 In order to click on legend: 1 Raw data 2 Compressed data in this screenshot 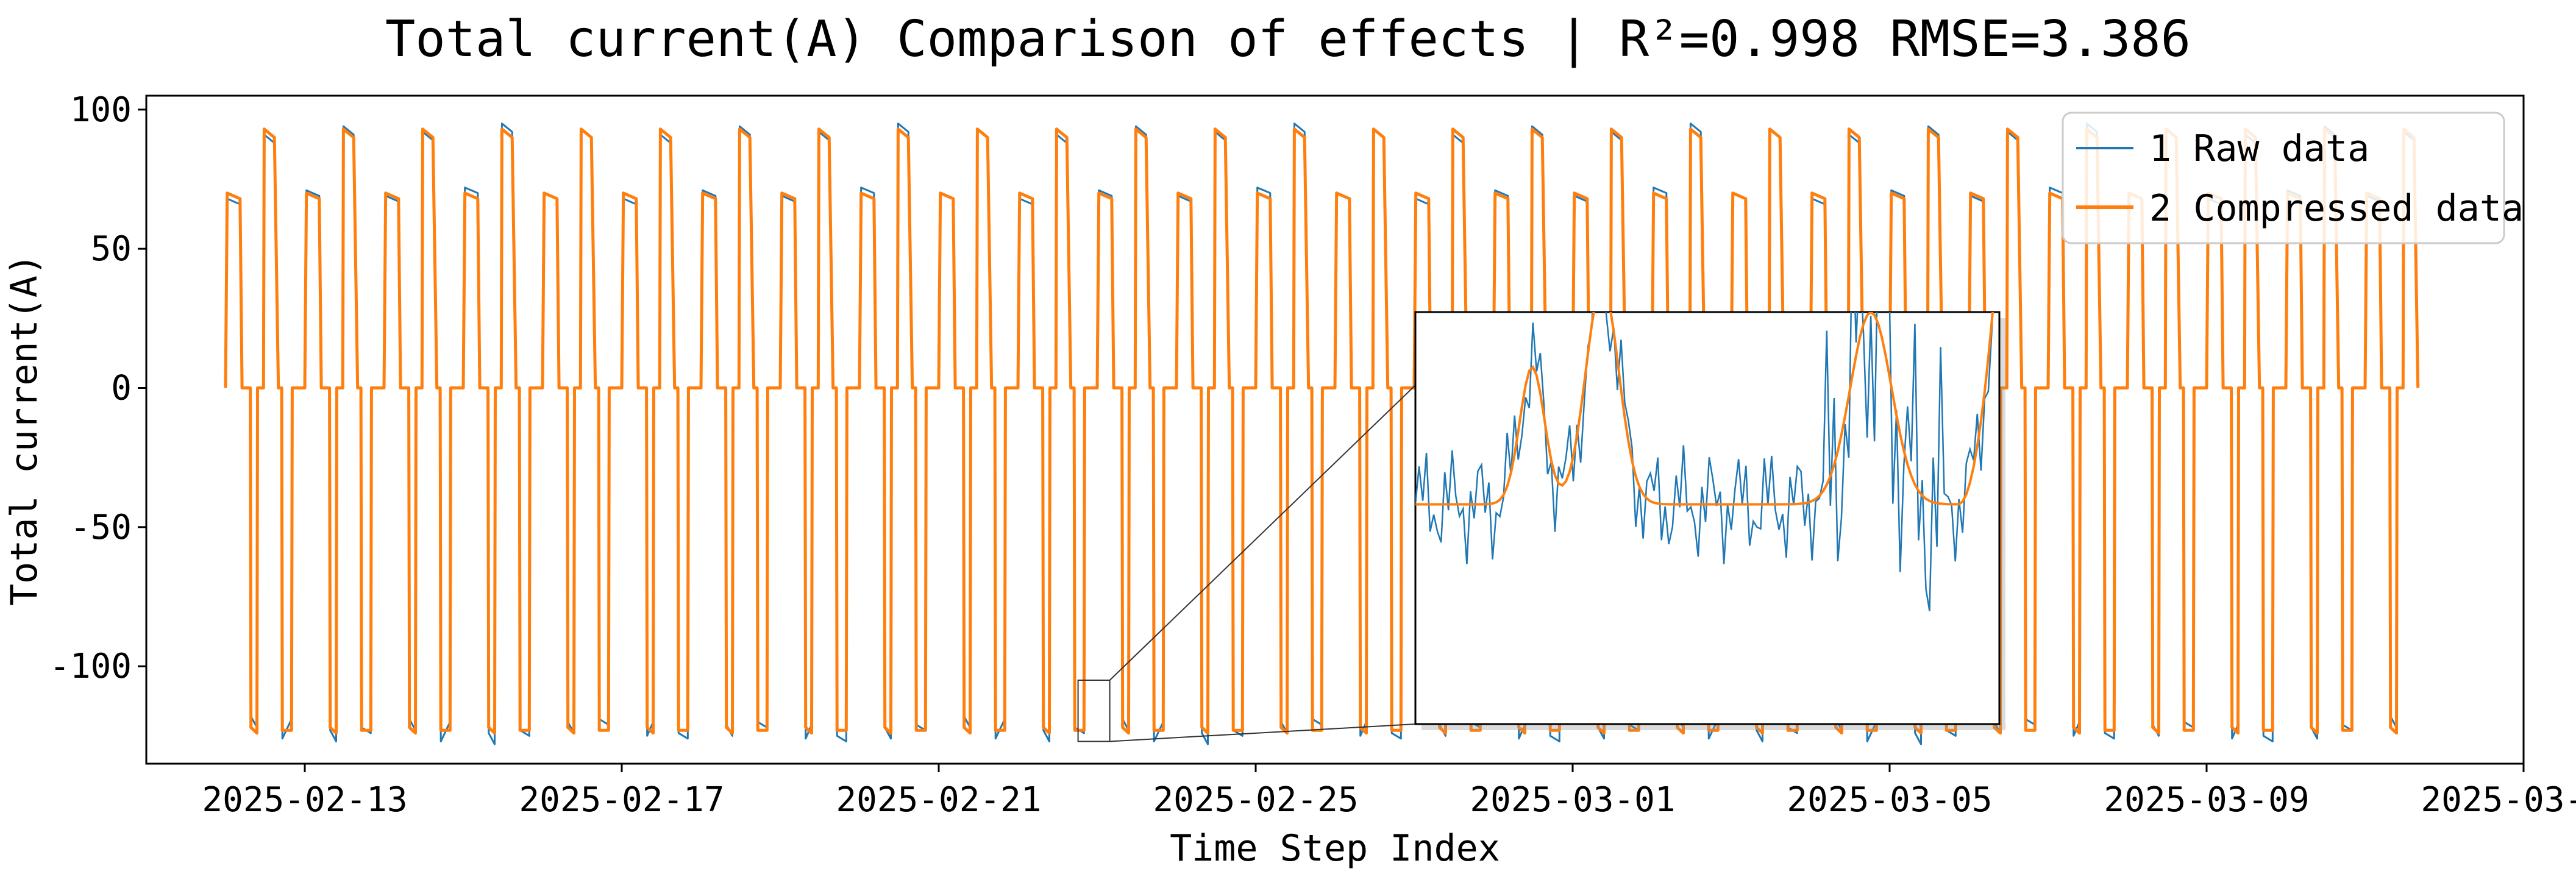, I will do `click(2293, 178)`.